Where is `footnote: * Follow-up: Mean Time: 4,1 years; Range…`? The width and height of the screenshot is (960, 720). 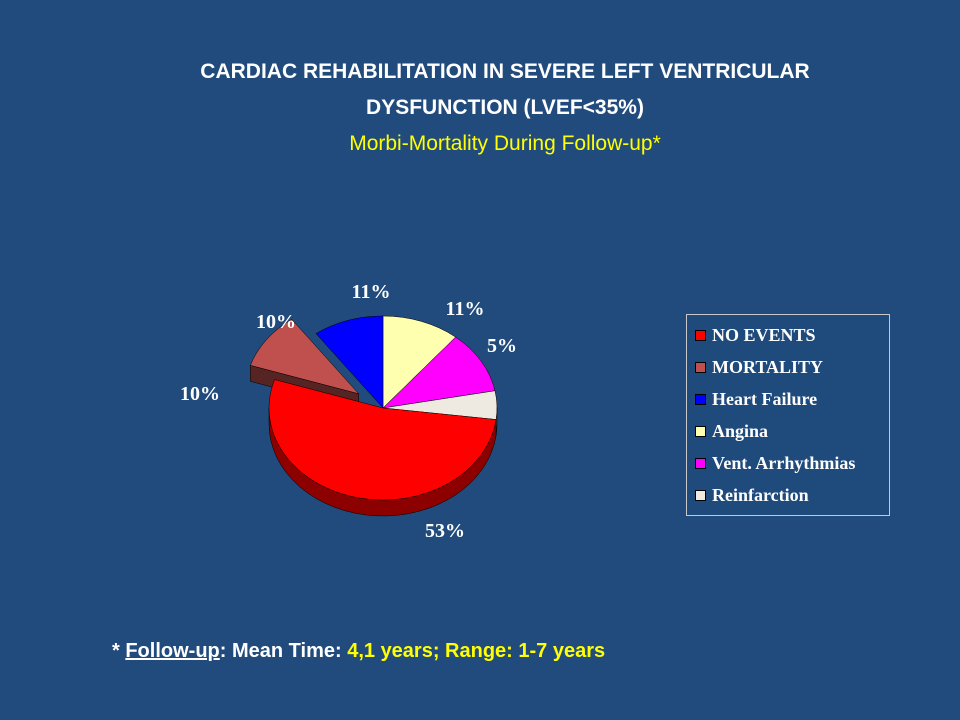 footnote: * Follow-up: Mean Time: 4,1 years; Range… is located at coordinates (358, 651).